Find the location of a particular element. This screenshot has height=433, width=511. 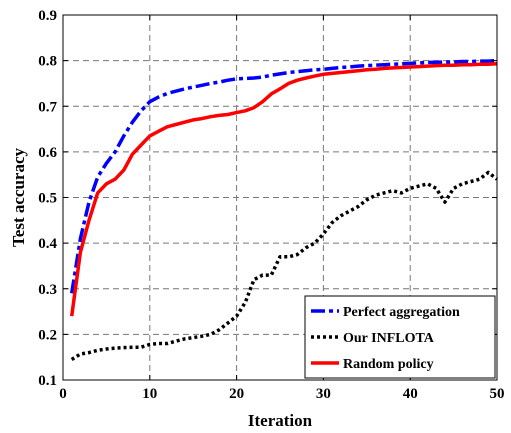

y-tick-label: 0.3 is located at coordinates (47, 290).